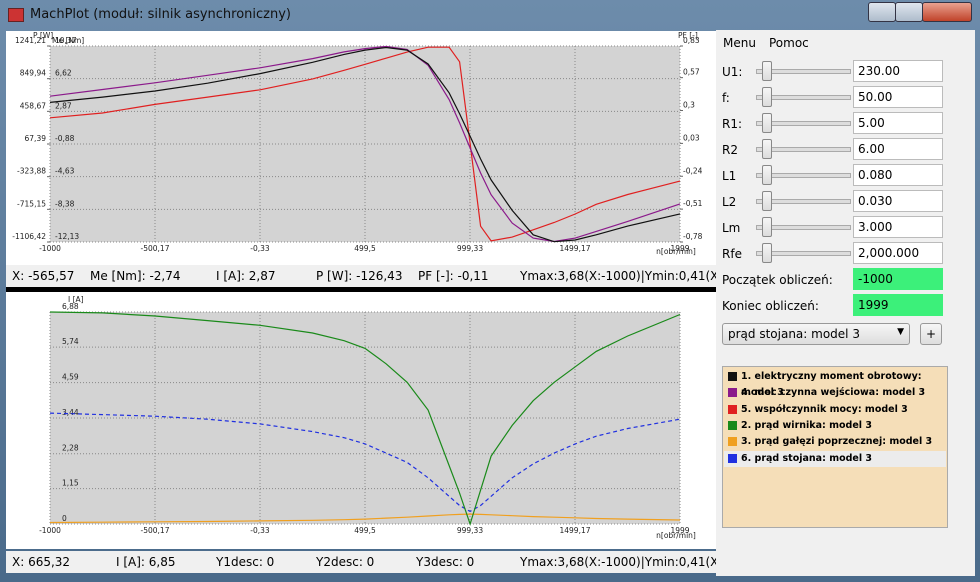  I want to click on y-tick-label: 0,03, so click(691, 137).